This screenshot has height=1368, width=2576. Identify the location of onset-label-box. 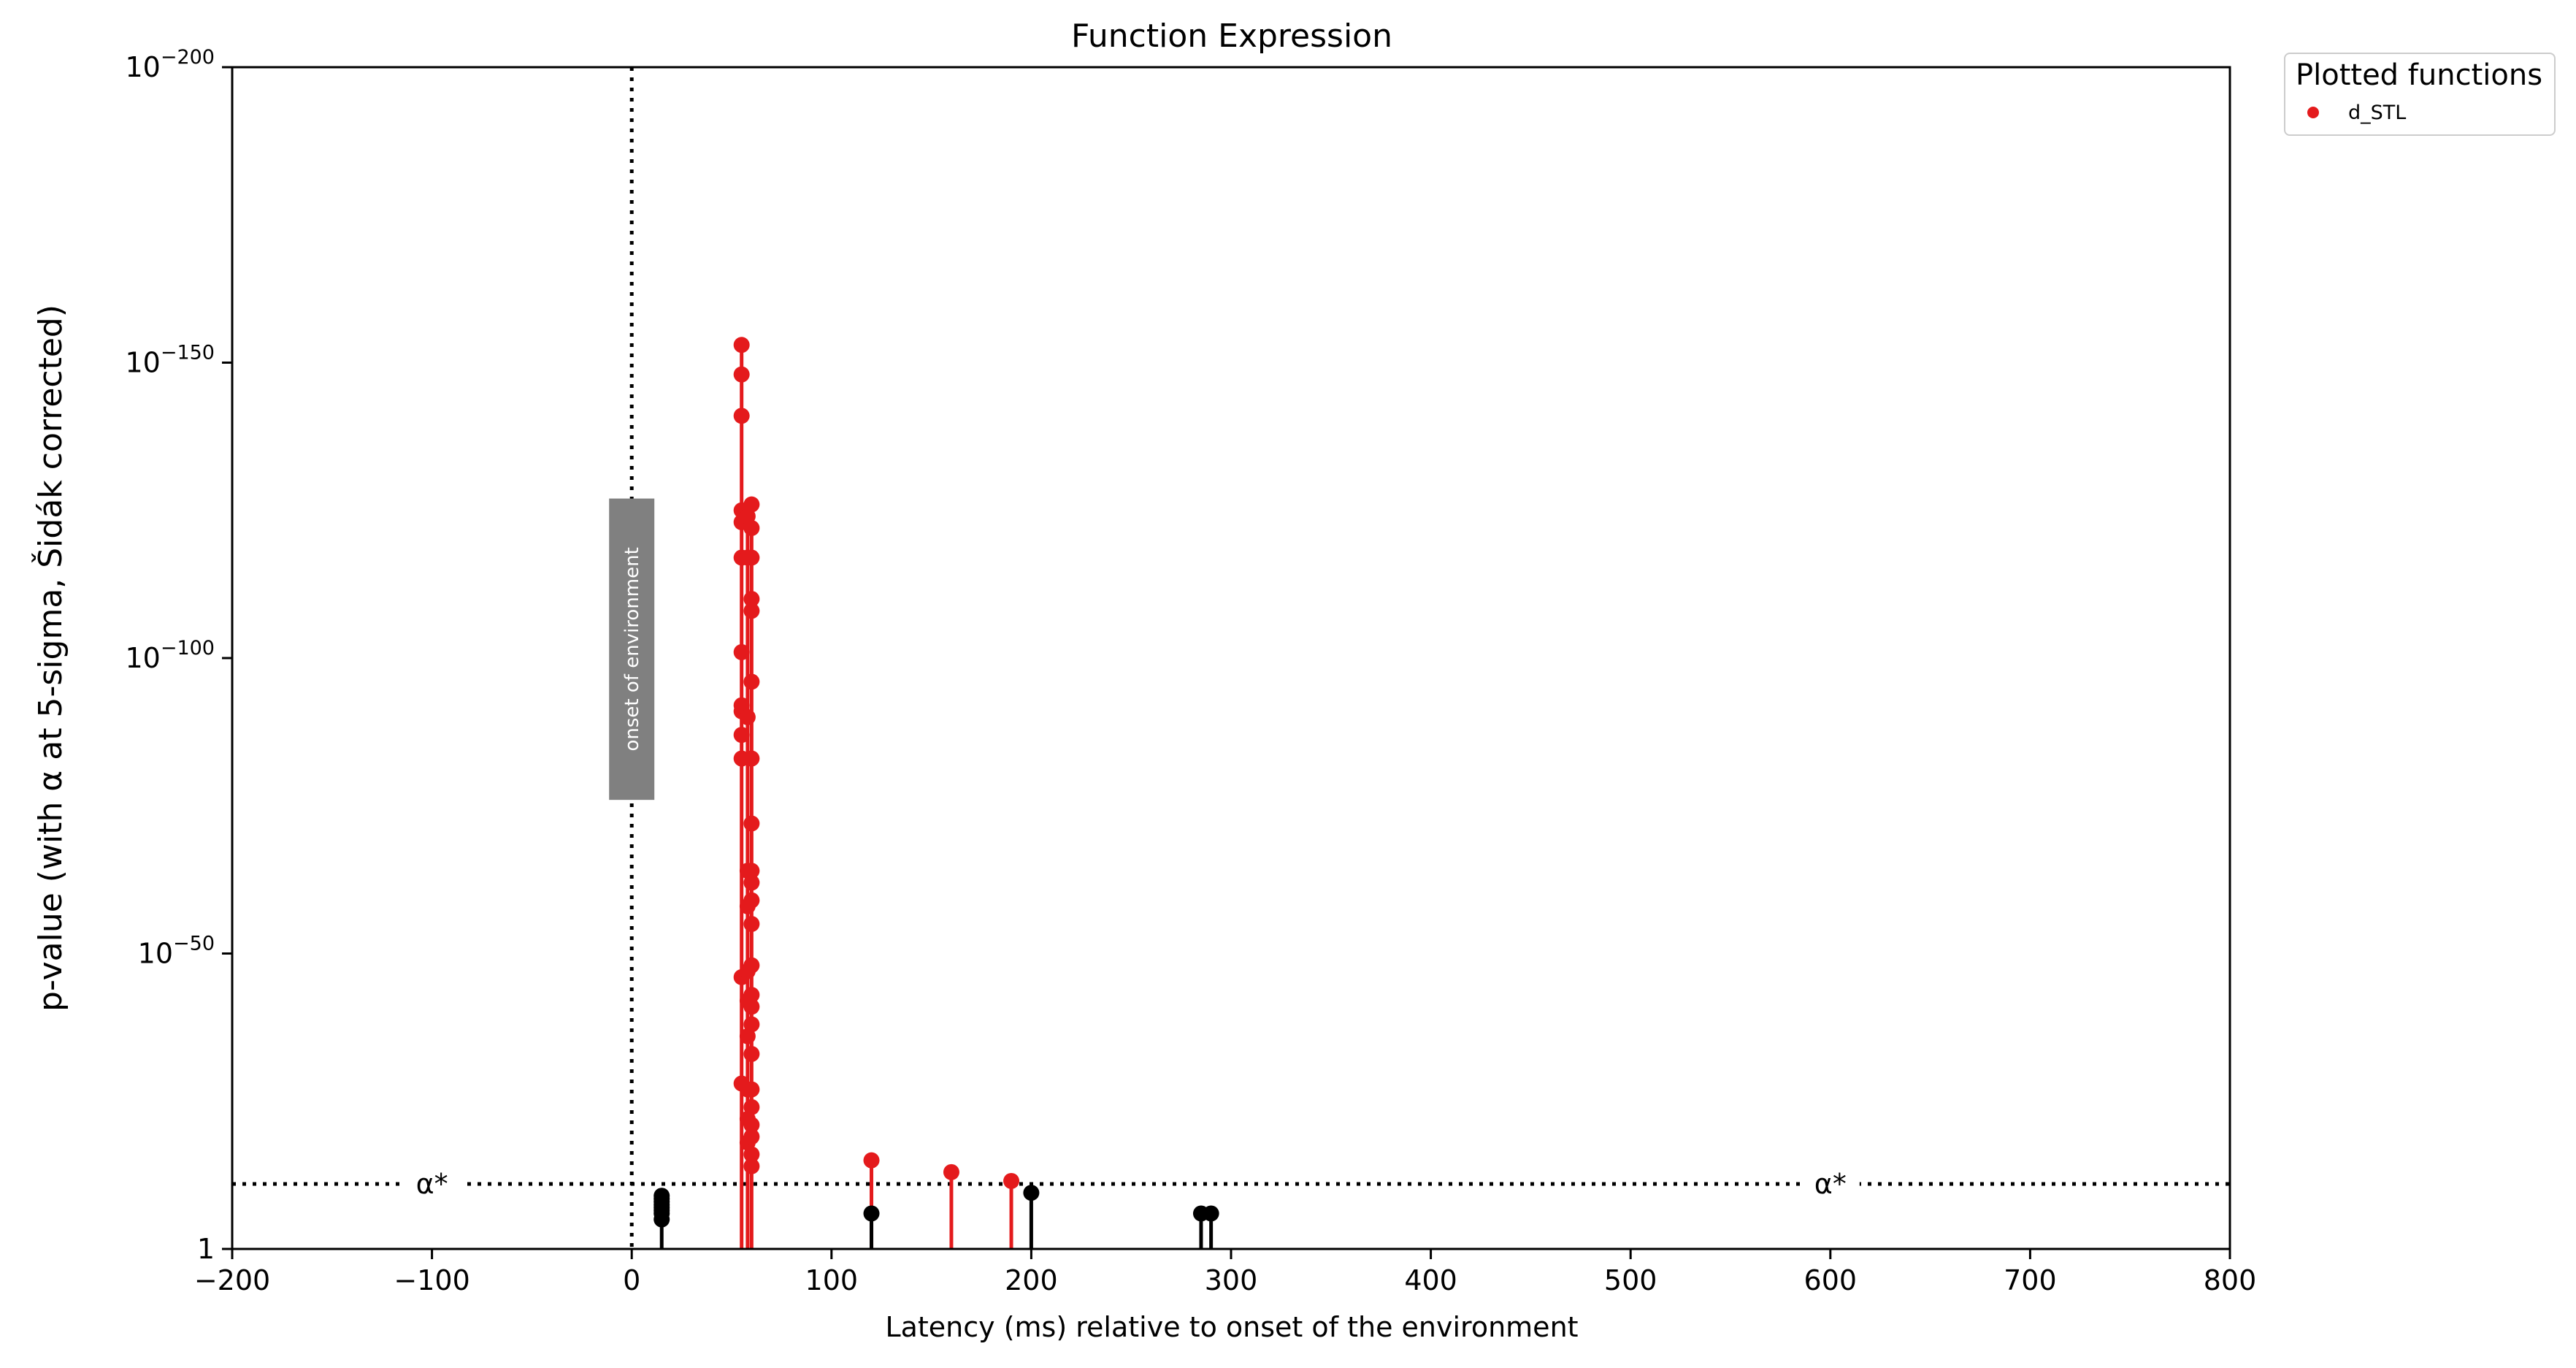
(632, 649).